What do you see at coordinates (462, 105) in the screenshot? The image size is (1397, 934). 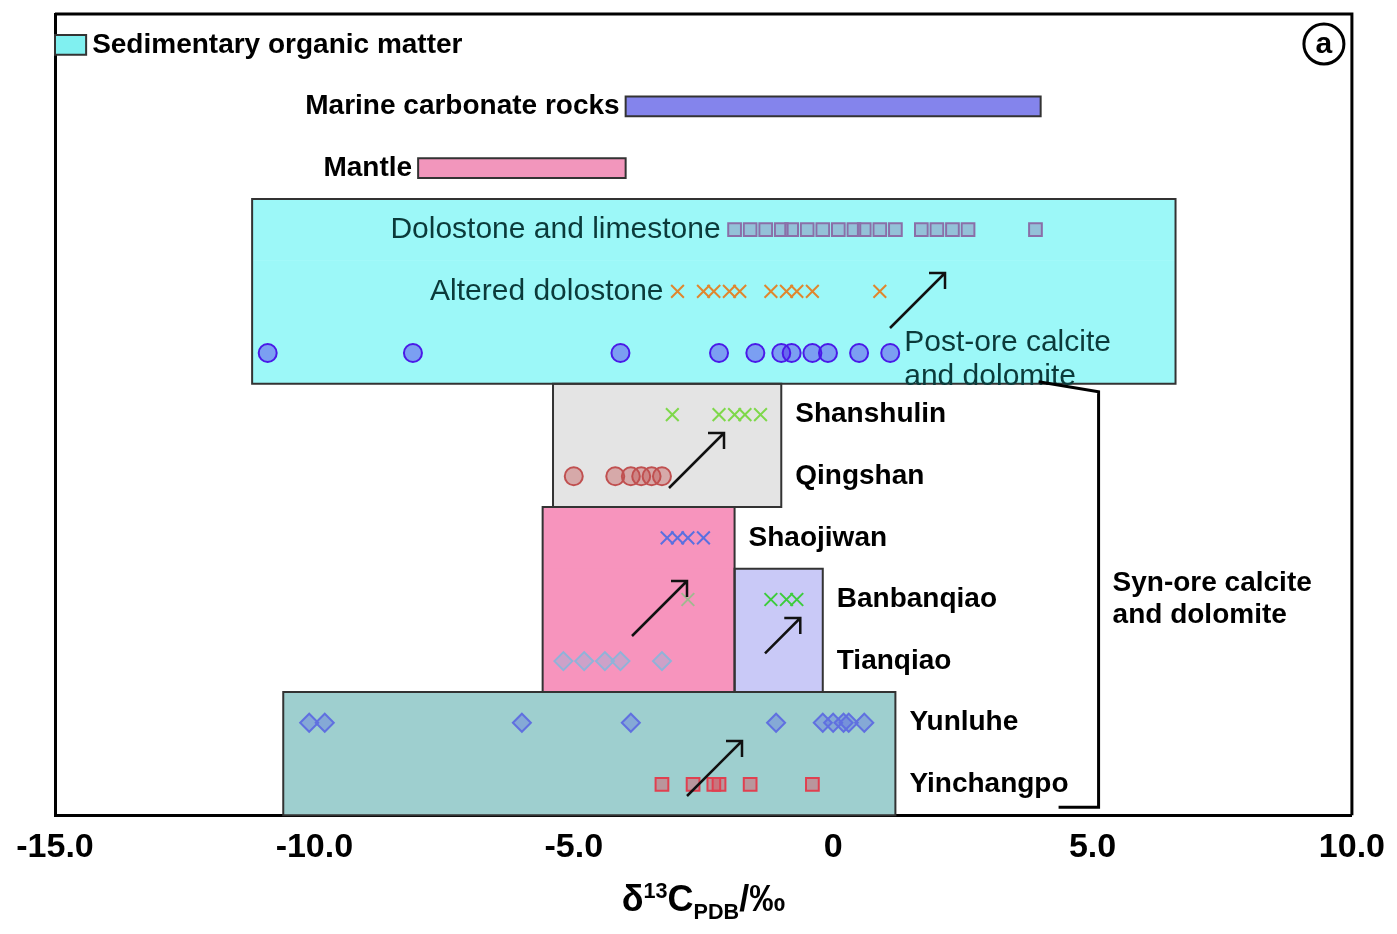 I see `y-tick-label: Marine carbonate rocks` at bounding box center [462, 105].